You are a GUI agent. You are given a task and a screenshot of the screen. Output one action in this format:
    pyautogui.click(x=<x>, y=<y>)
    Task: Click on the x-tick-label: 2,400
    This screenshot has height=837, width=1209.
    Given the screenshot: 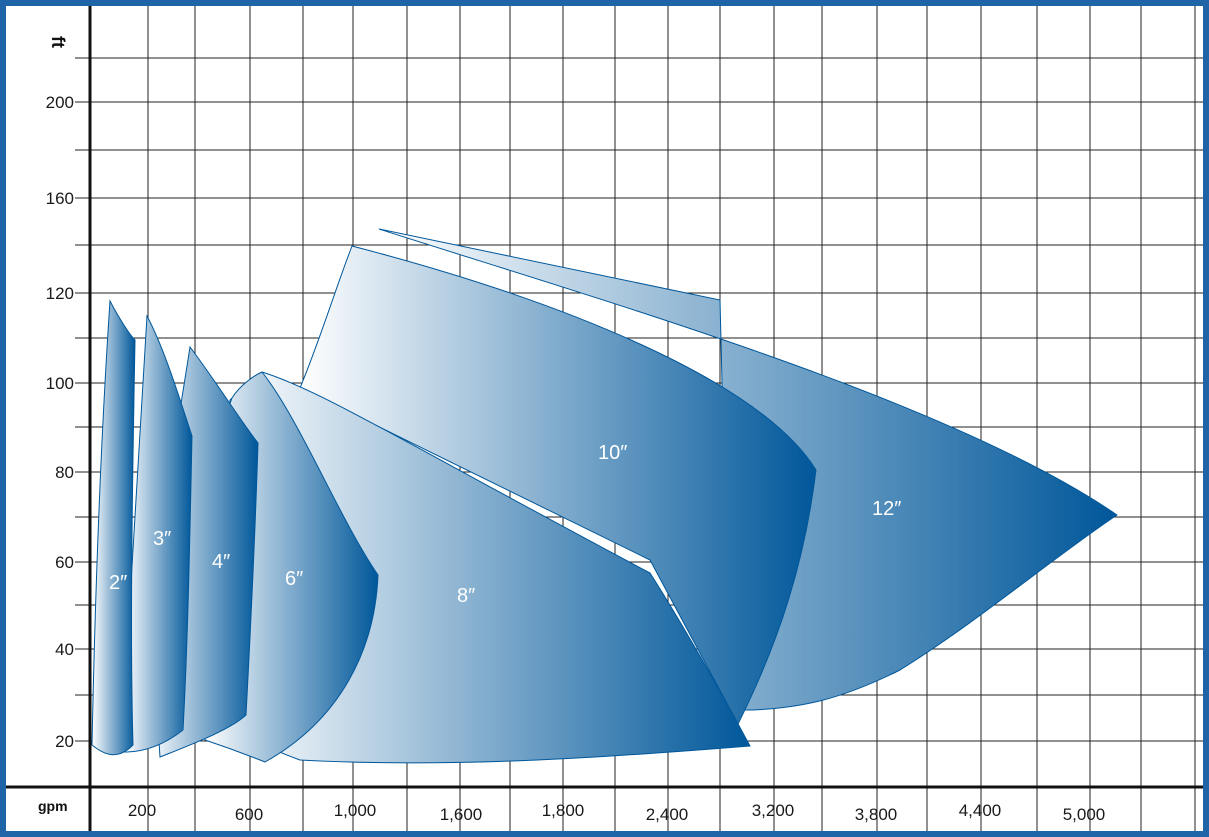 What is the action you would take?
    pyautogui.click(x=667, y=814)
    